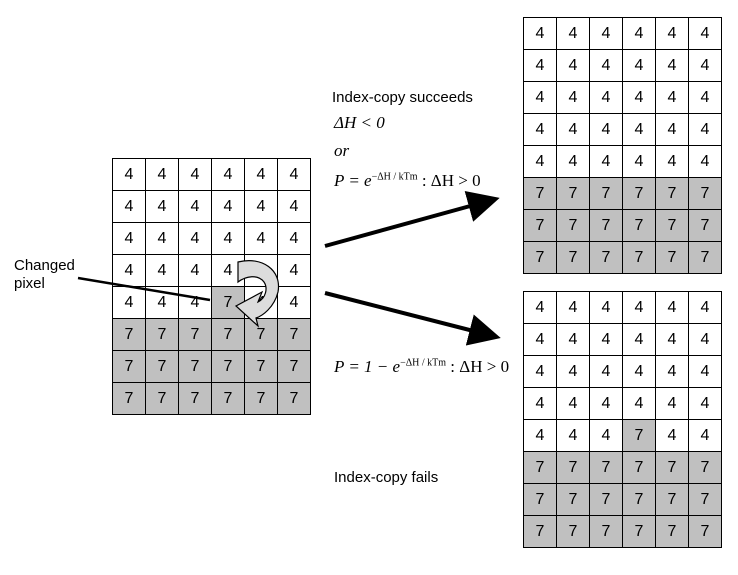 Image resolution: width=738 pixels, height=575 pixels. Describe the element at coordinates (422, 366) in the screenshot. I see `fail-probability-formula: P = 1 − e−ΔH / kTm : ΔH > 0` at that location.